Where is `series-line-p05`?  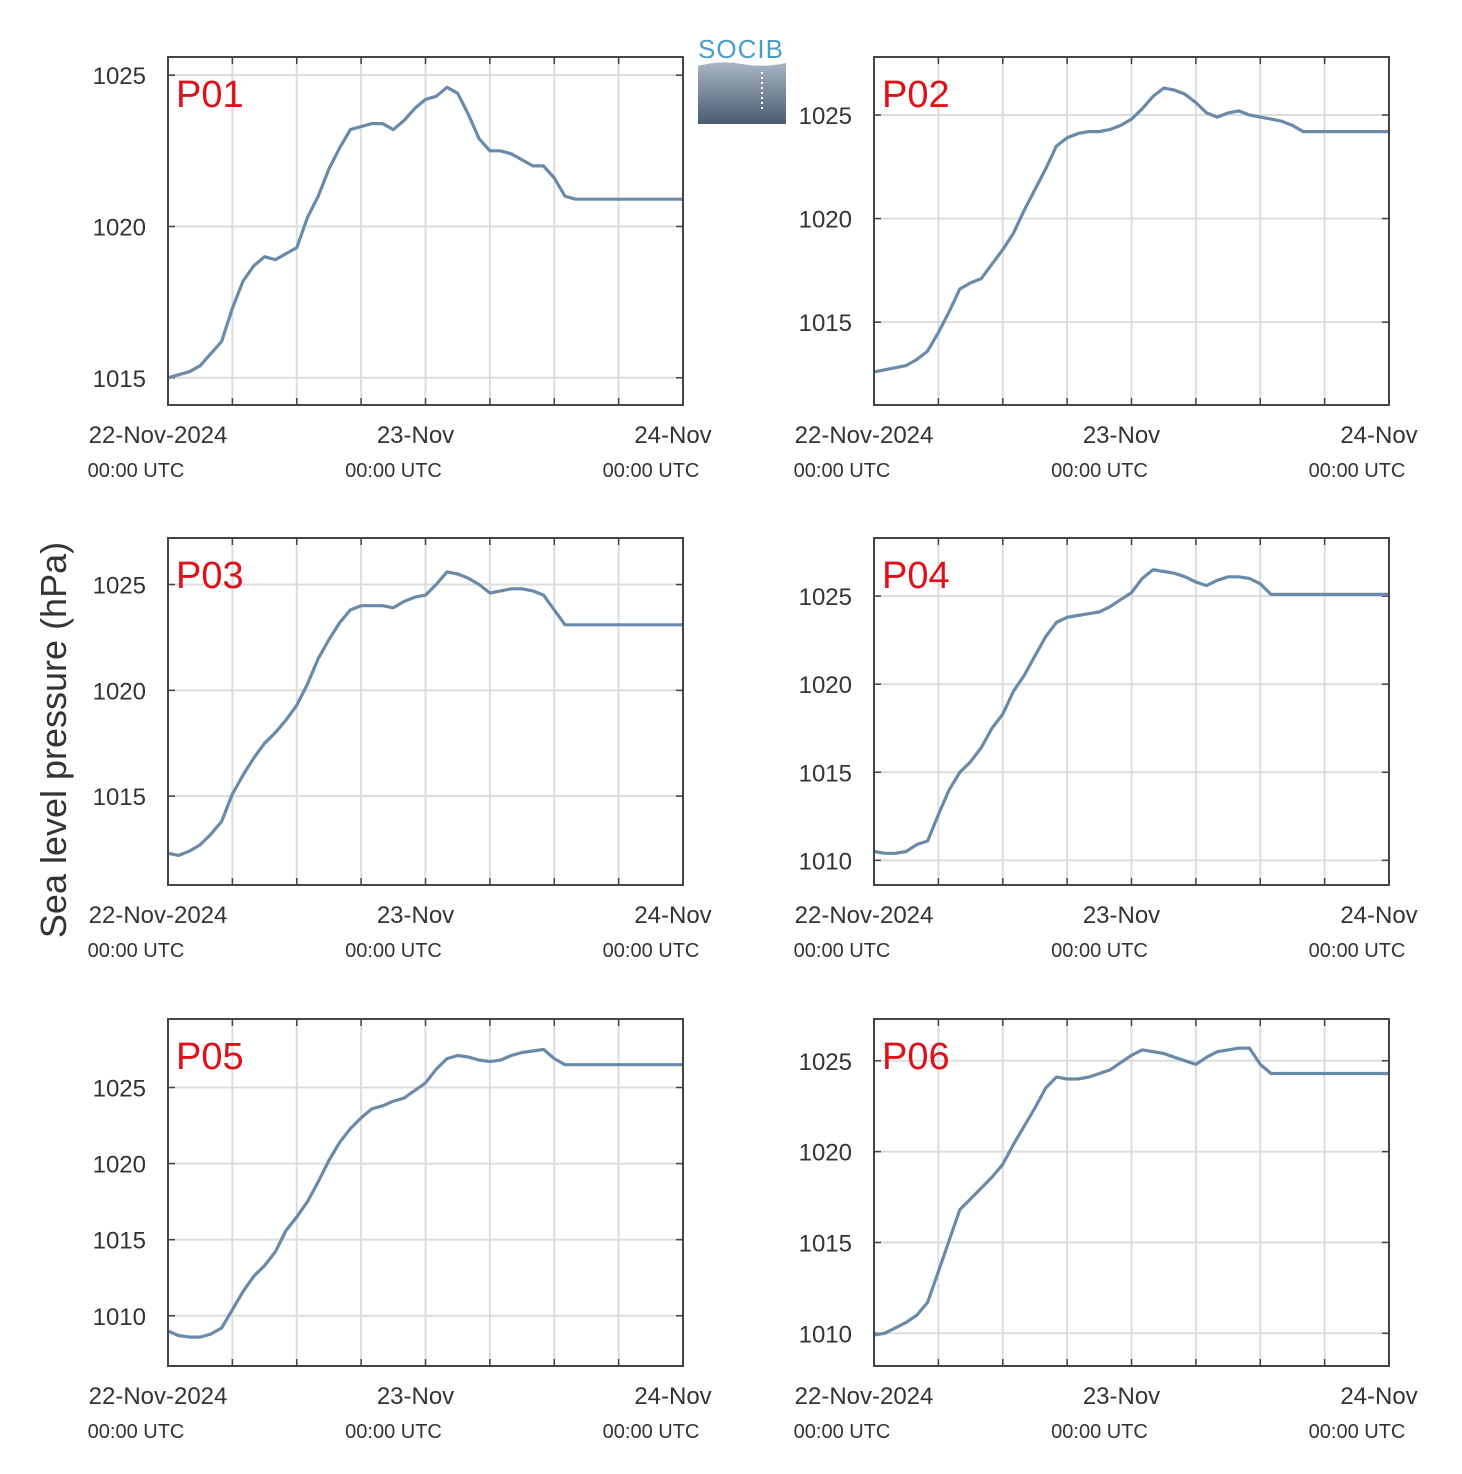
series-line-p05 is located at coordinates (425, 1193).